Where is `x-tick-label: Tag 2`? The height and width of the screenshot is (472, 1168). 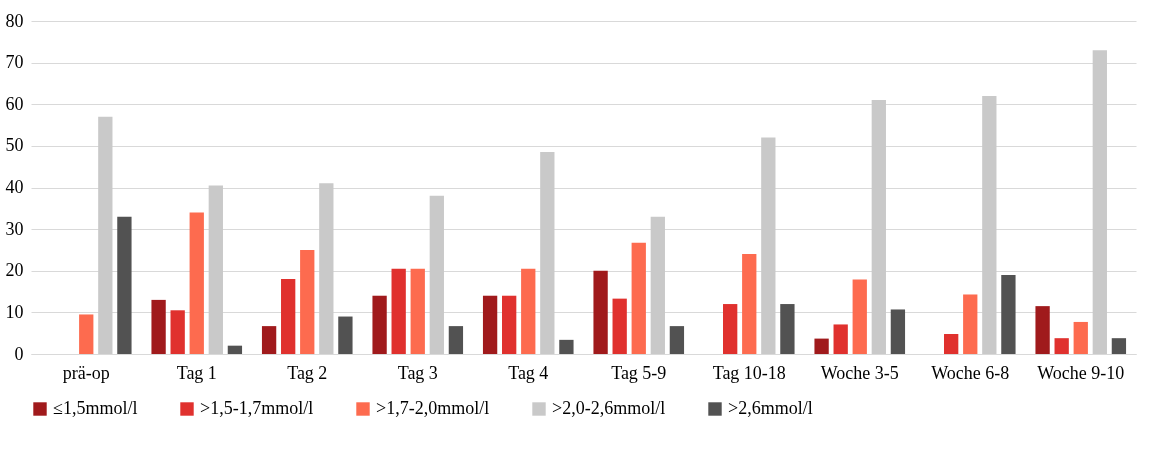 x-tick-label: Tag 2 is located at coordinates (307, 372).